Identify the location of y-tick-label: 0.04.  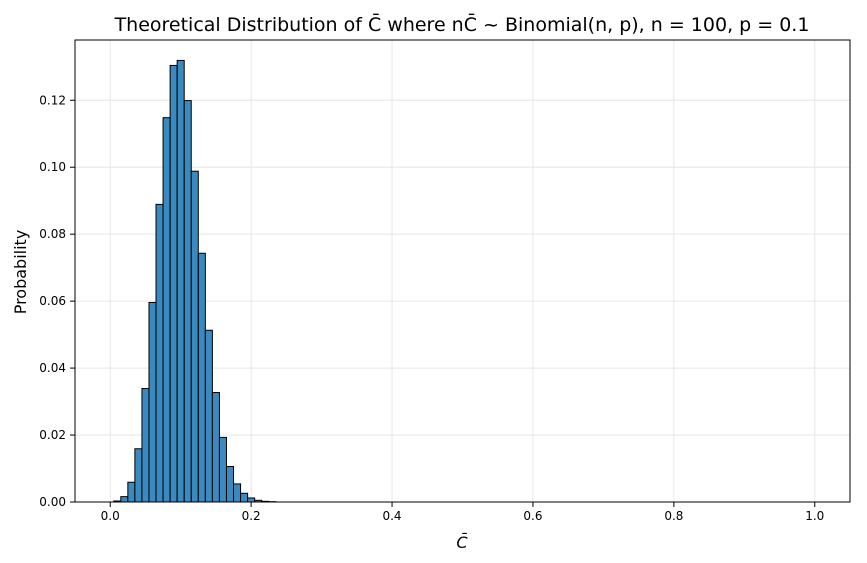
(52, 368).